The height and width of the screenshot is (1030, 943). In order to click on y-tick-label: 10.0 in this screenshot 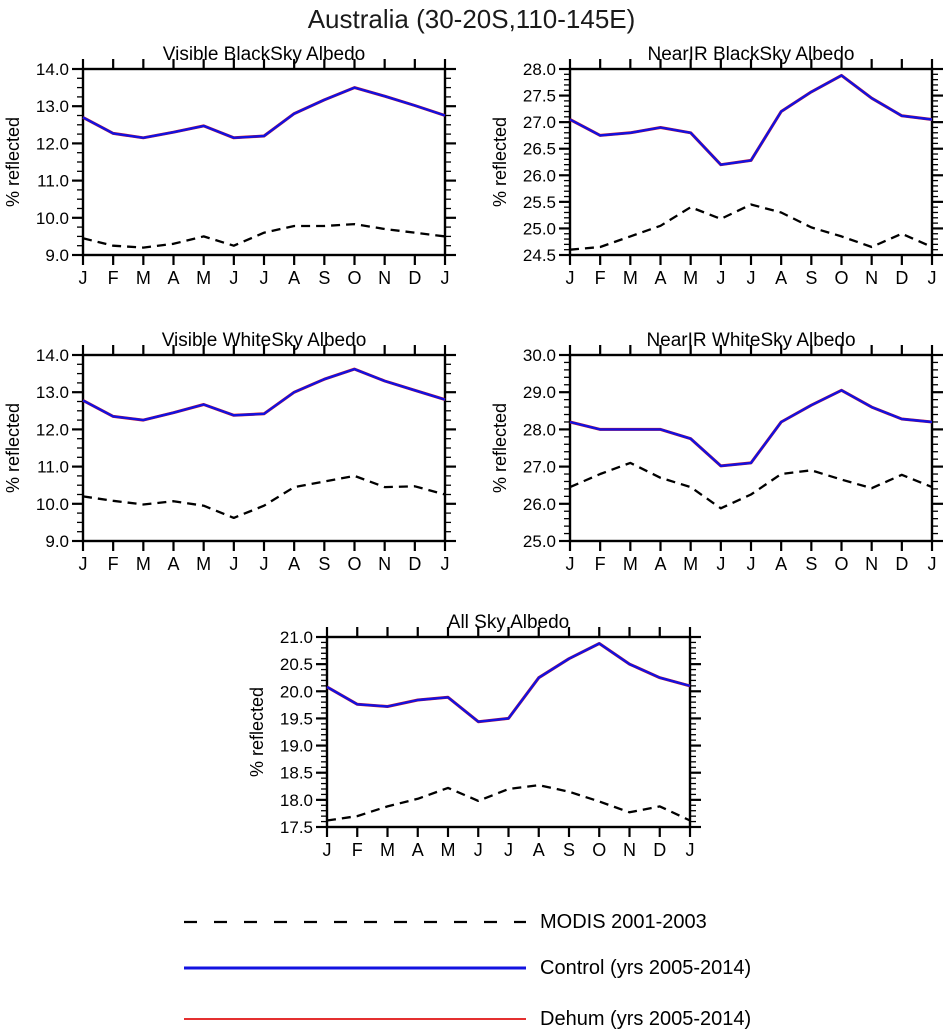, I will do `click(52, 218)`.